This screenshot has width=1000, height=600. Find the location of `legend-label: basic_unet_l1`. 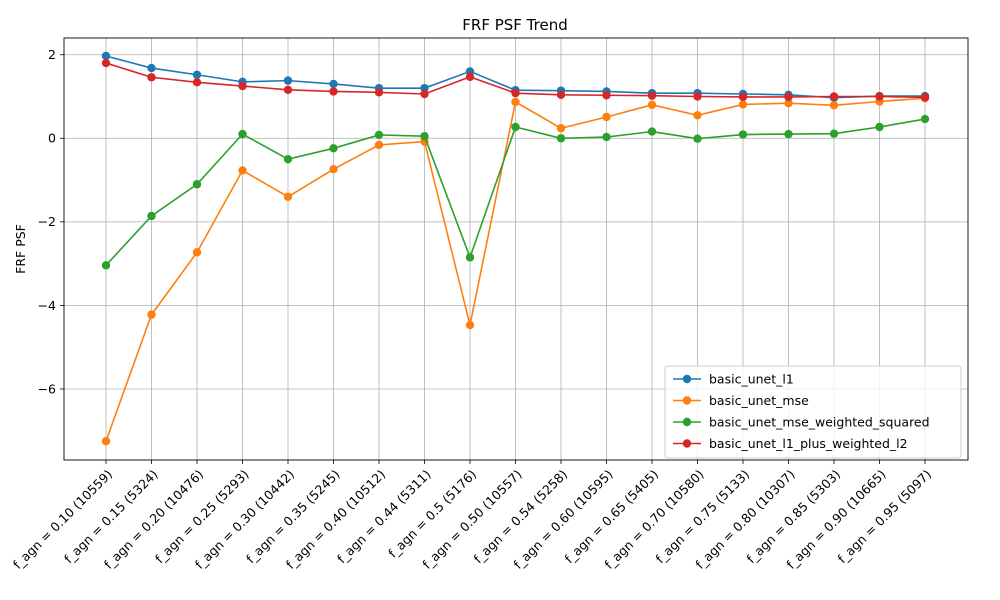

legend-label: basic_unet_l1 is located at coordinates (751, 378).